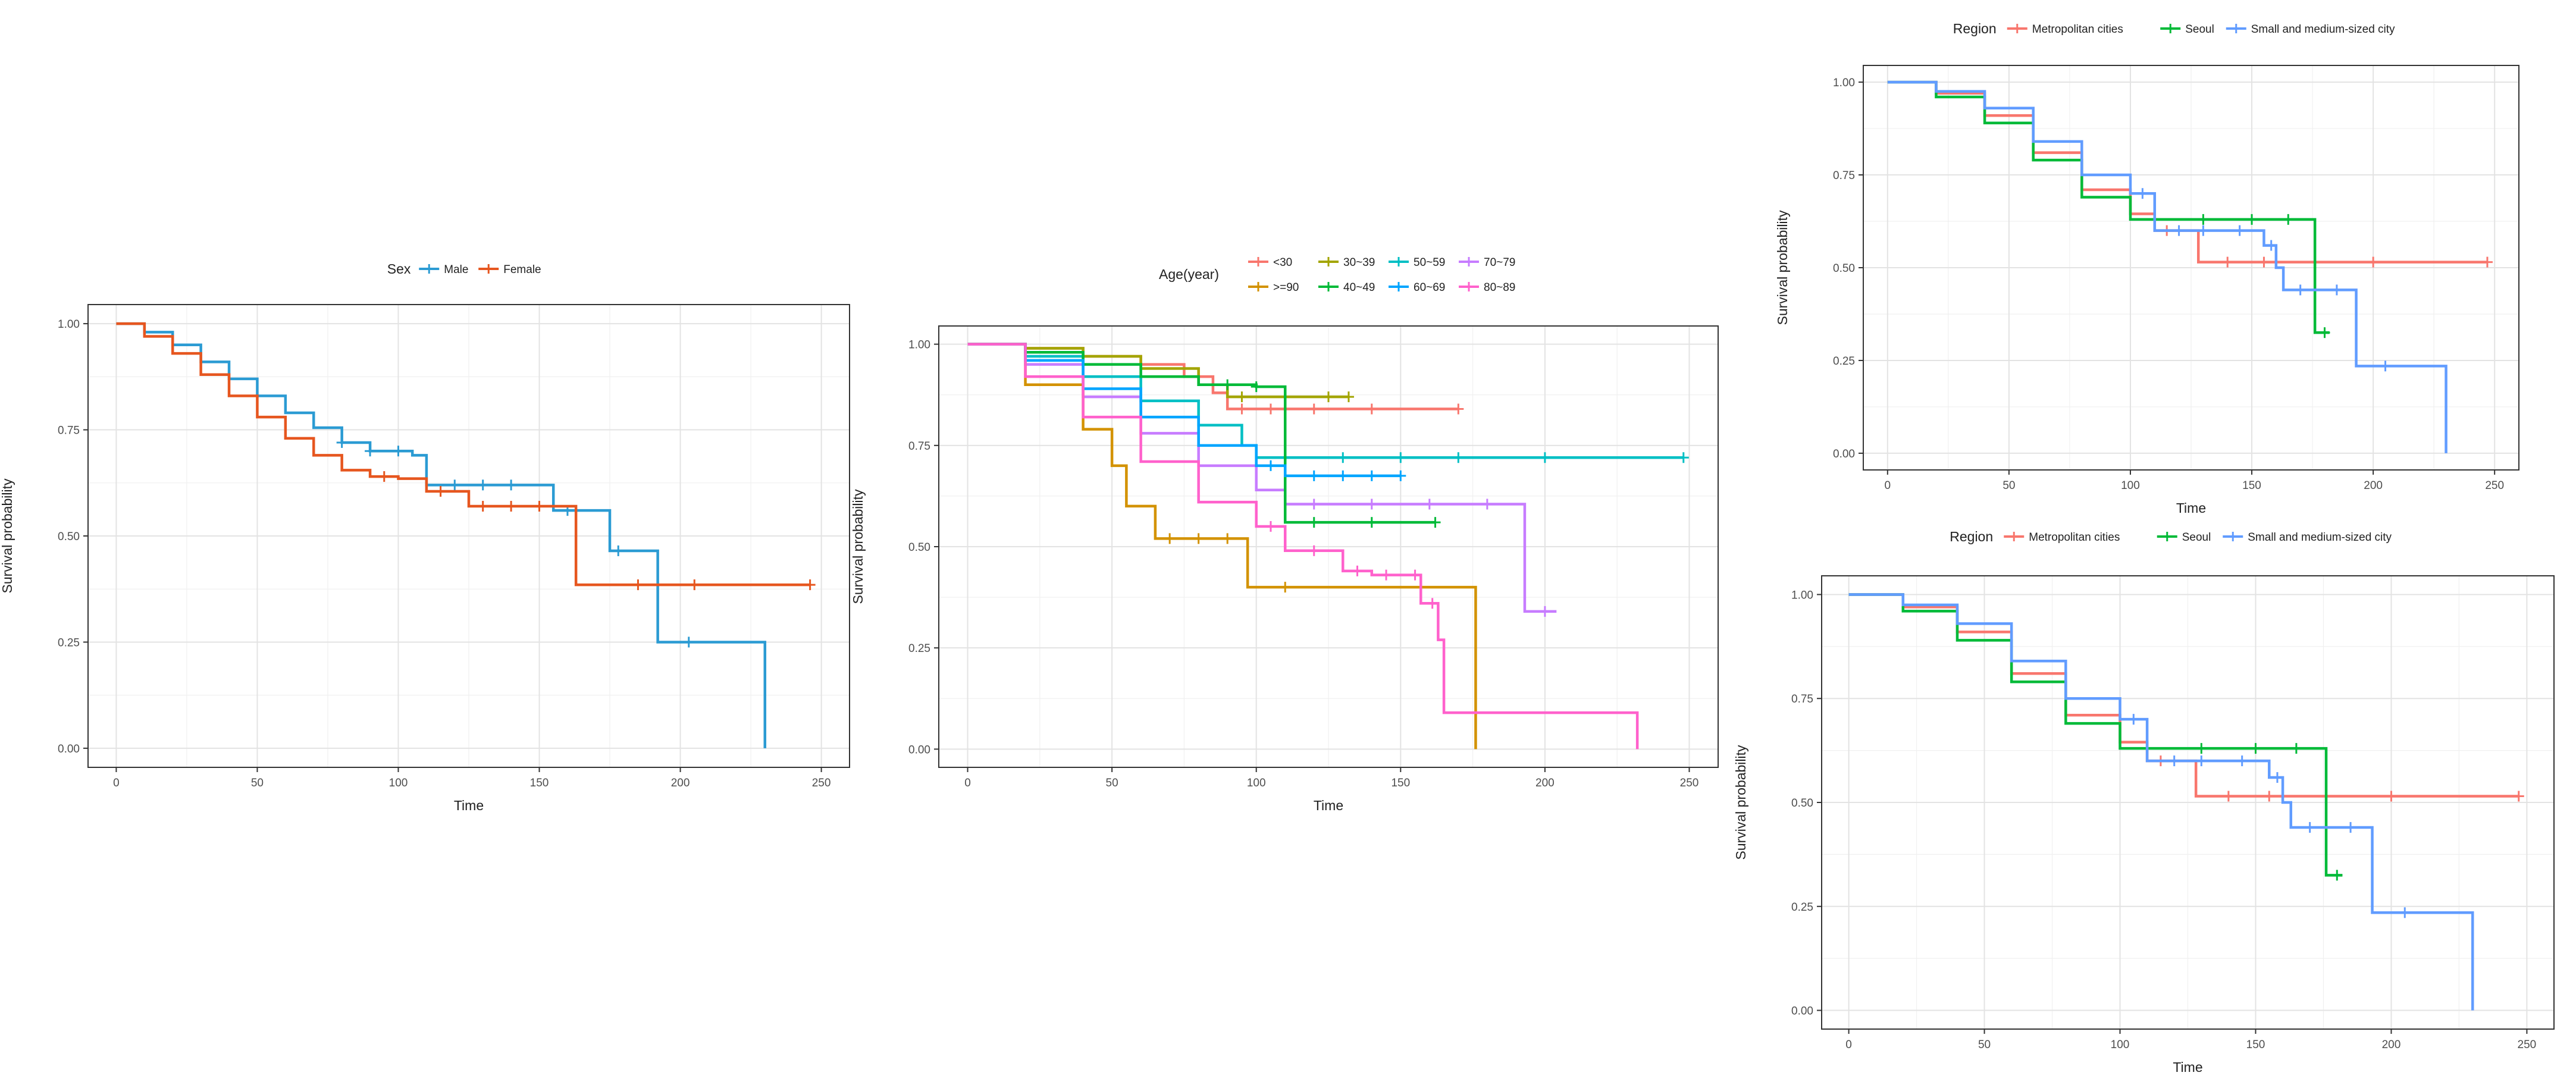  Describe the element at coordinates (1359, 262) in the screenshot. I see `legend-label: 30~39` at that location.